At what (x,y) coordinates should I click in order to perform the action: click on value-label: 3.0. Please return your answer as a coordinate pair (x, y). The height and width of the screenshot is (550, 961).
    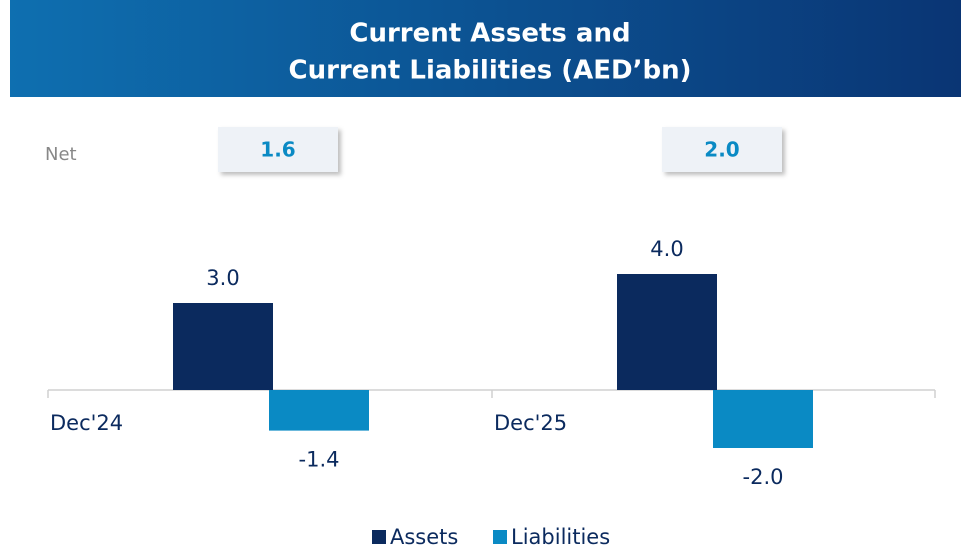
    Looking at the image, I should click on (222, 278).